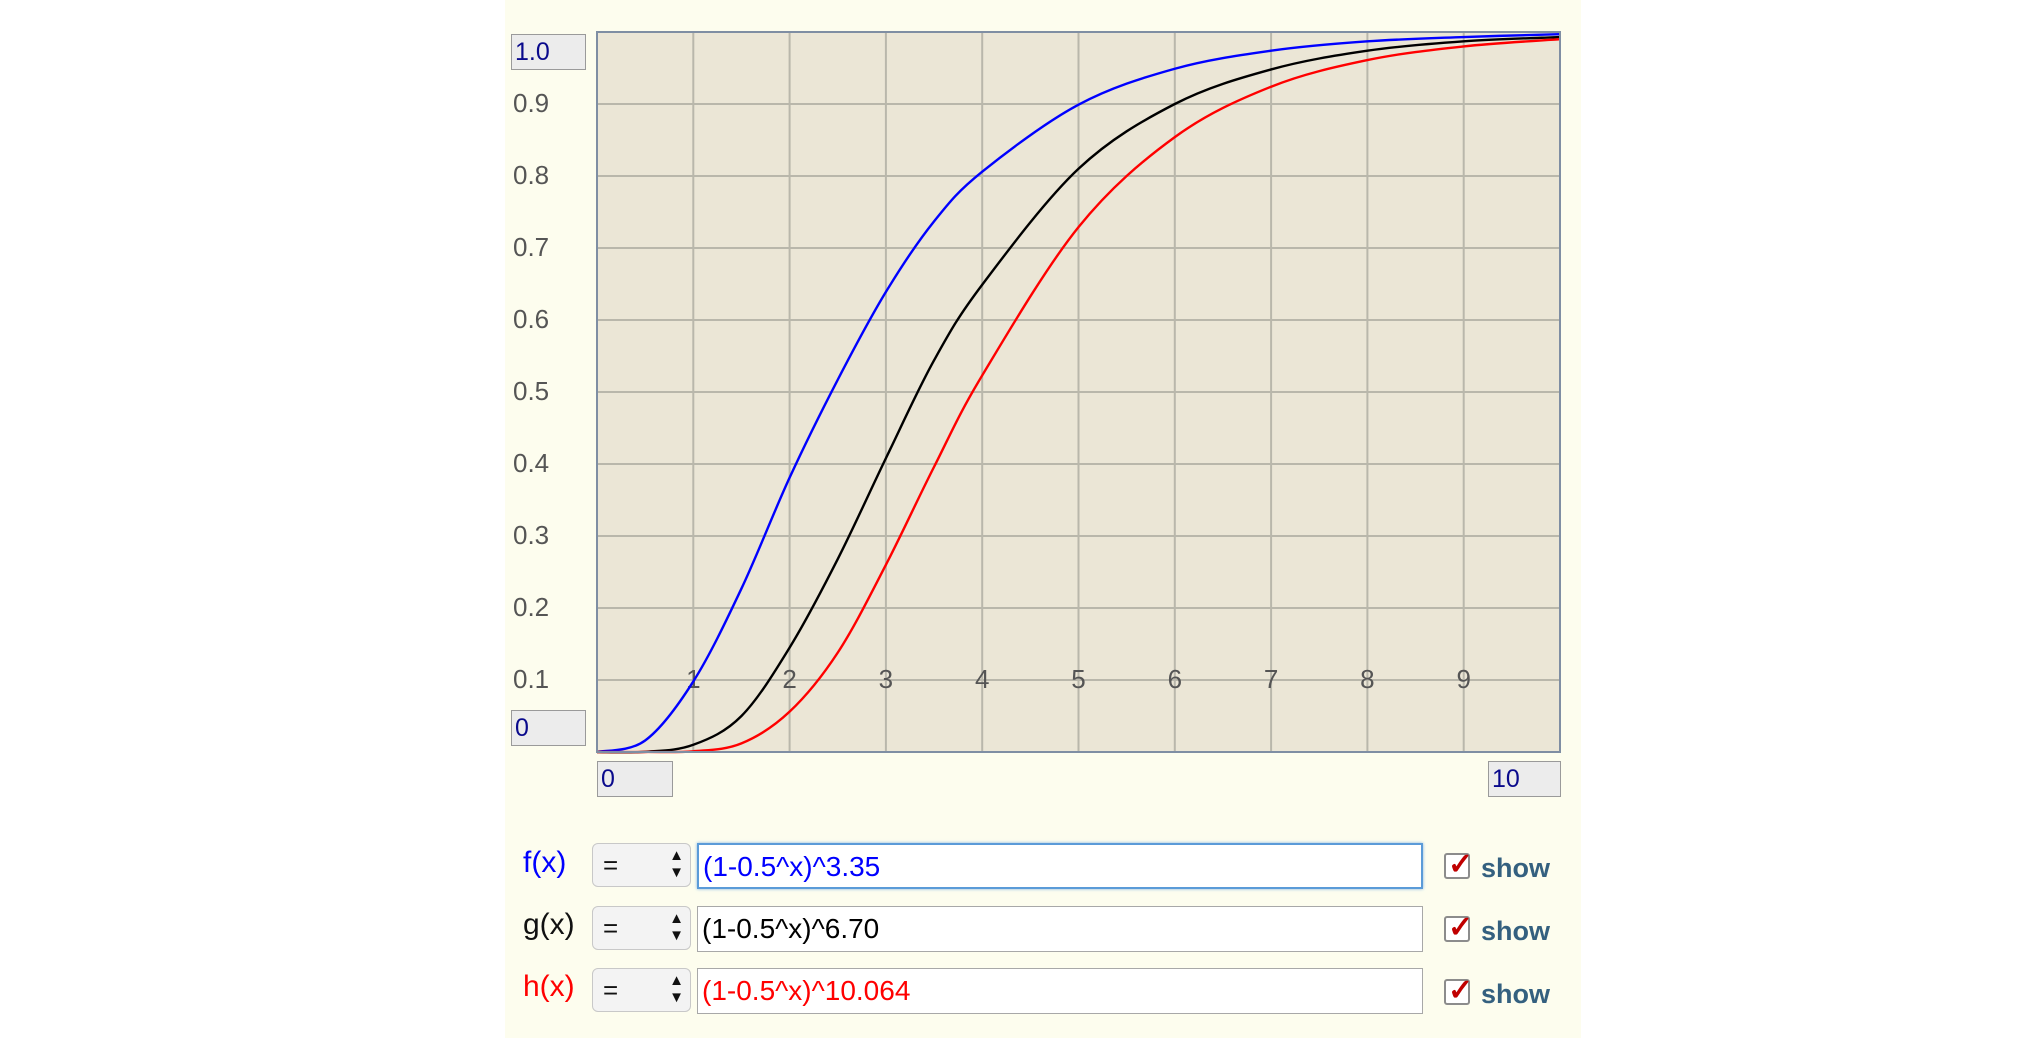 The image size is (2020, 1038). Describe the element at coordinates (1271, 679) in the screenshot. I see `x-tick-label: 7` at that location.